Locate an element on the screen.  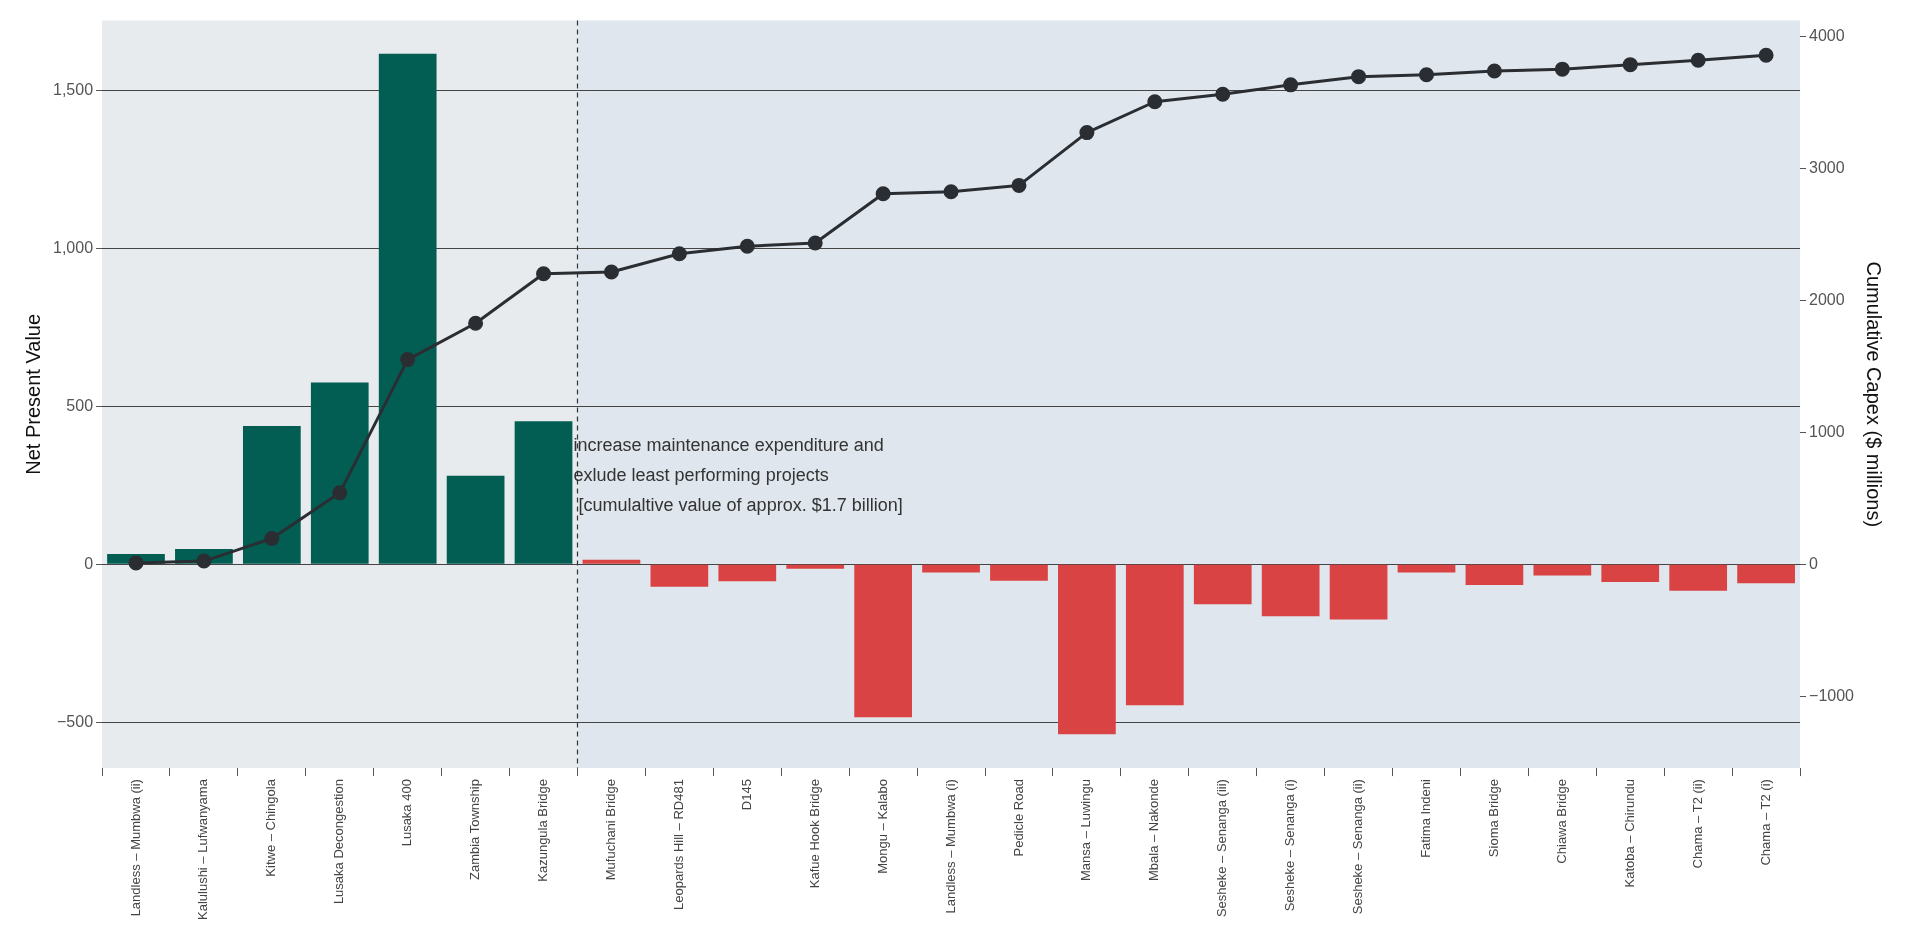
x-tick-label: Kazungula Bridge is located at coordinates (543, 830).